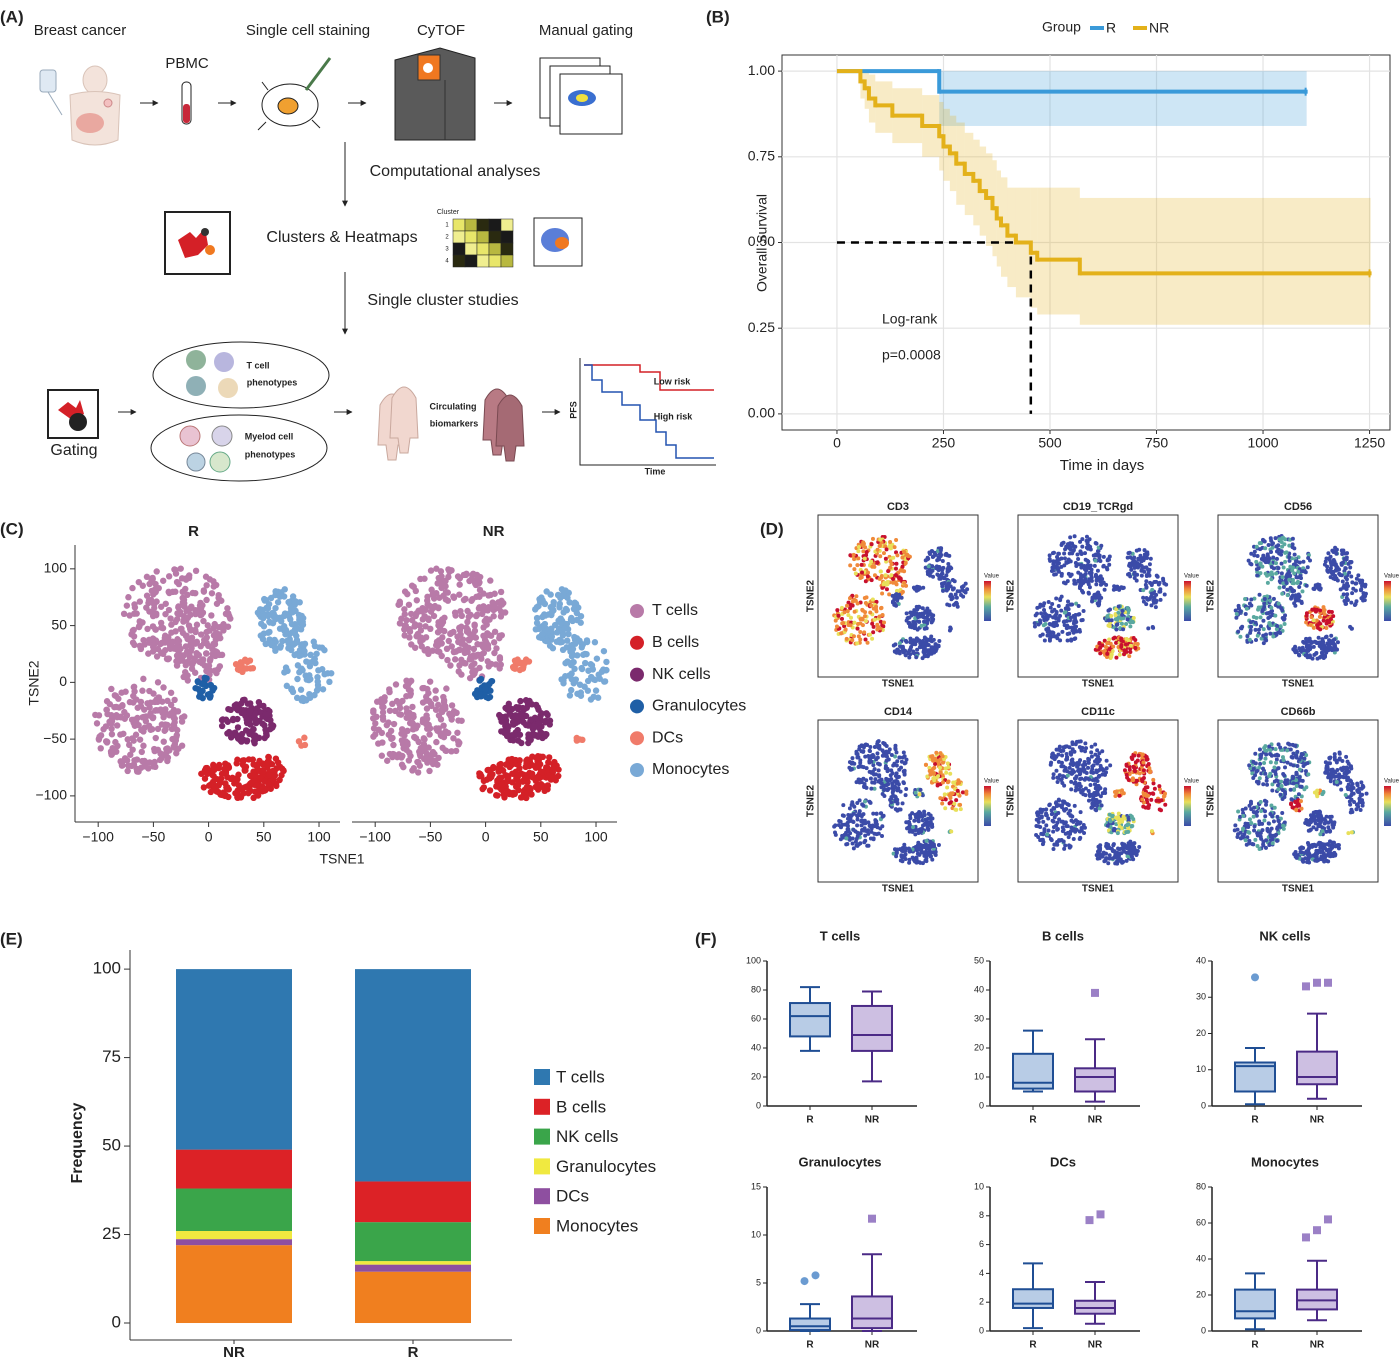 The image size is (1400, 1359). Describe the element at coordinates (12, 16) in the screenshot. I see `panel-label: (A)` at that location.